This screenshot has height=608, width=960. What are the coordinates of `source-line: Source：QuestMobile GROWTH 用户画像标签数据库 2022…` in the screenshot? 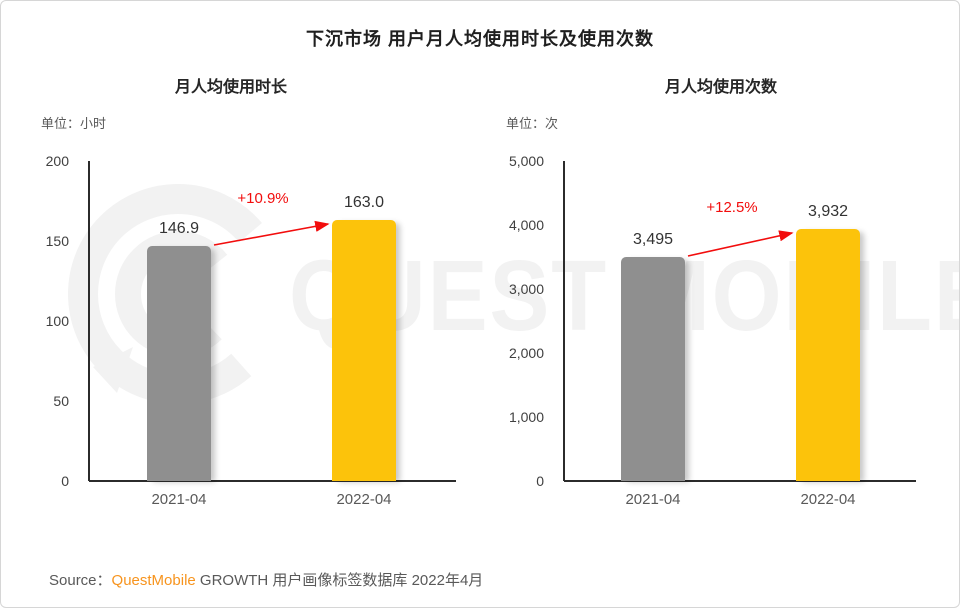 It's located at (266, 579).